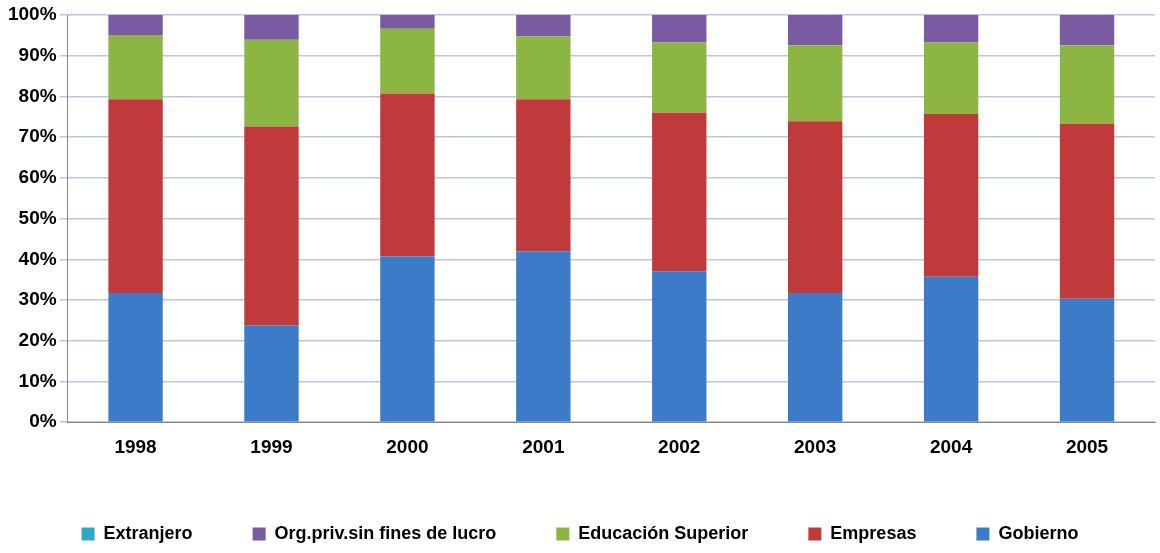  Describe the element at coordinates (37, 217) in the screenshot. I see `y-tick-label: 50%` at that location.